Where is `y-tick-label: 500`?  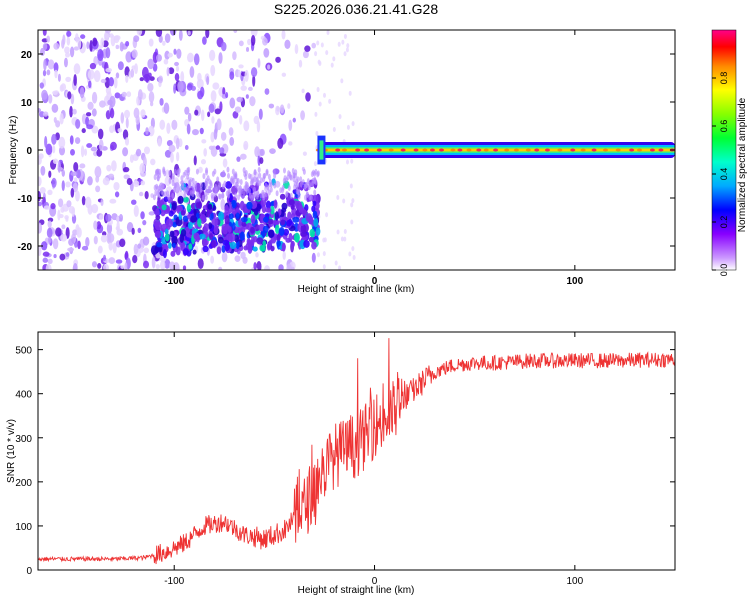 y-tick-label: 500 is located at coordinates (23, 351).